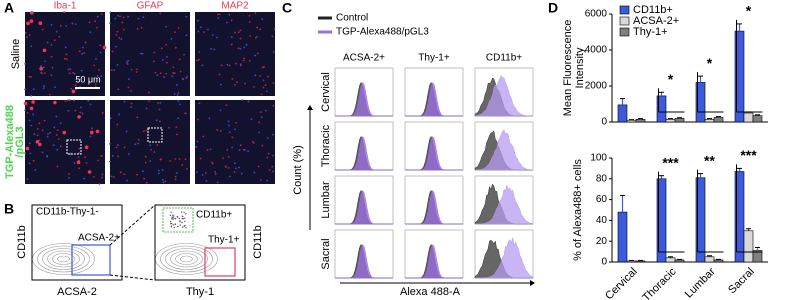 The width and height of the screenshot is (792, 300). I want to click on gate, so click(220, 262).